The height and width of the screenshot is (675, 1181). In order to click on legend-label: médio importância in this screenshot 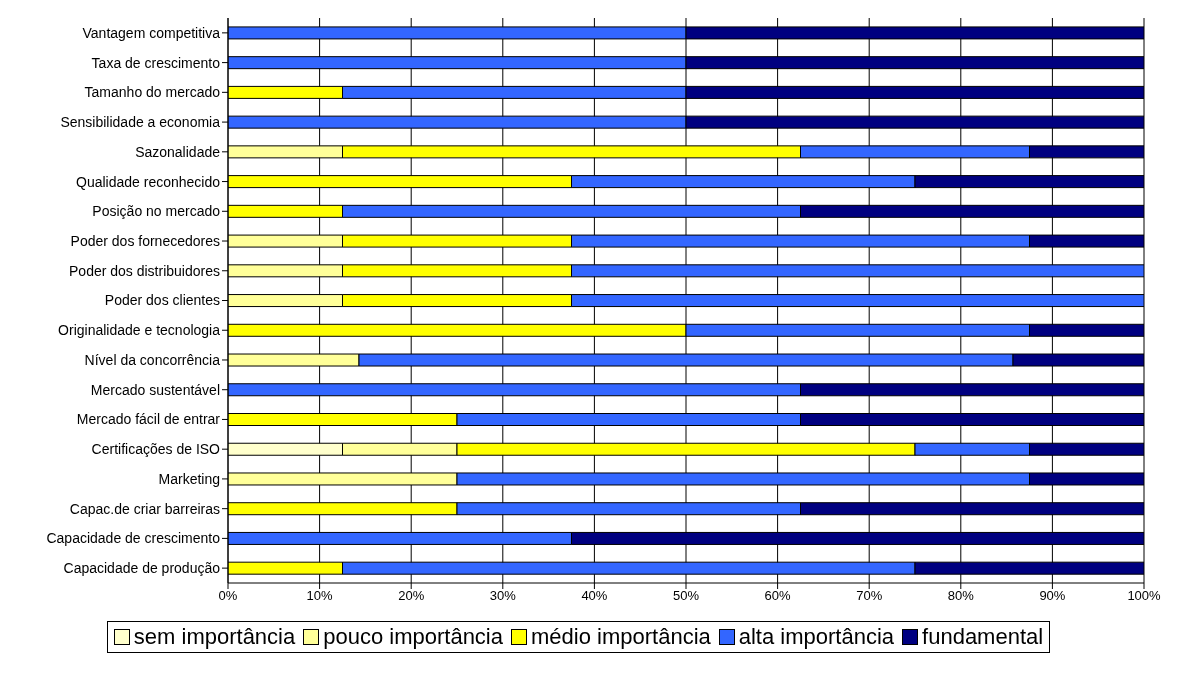, I will do `click(621, 637)`.